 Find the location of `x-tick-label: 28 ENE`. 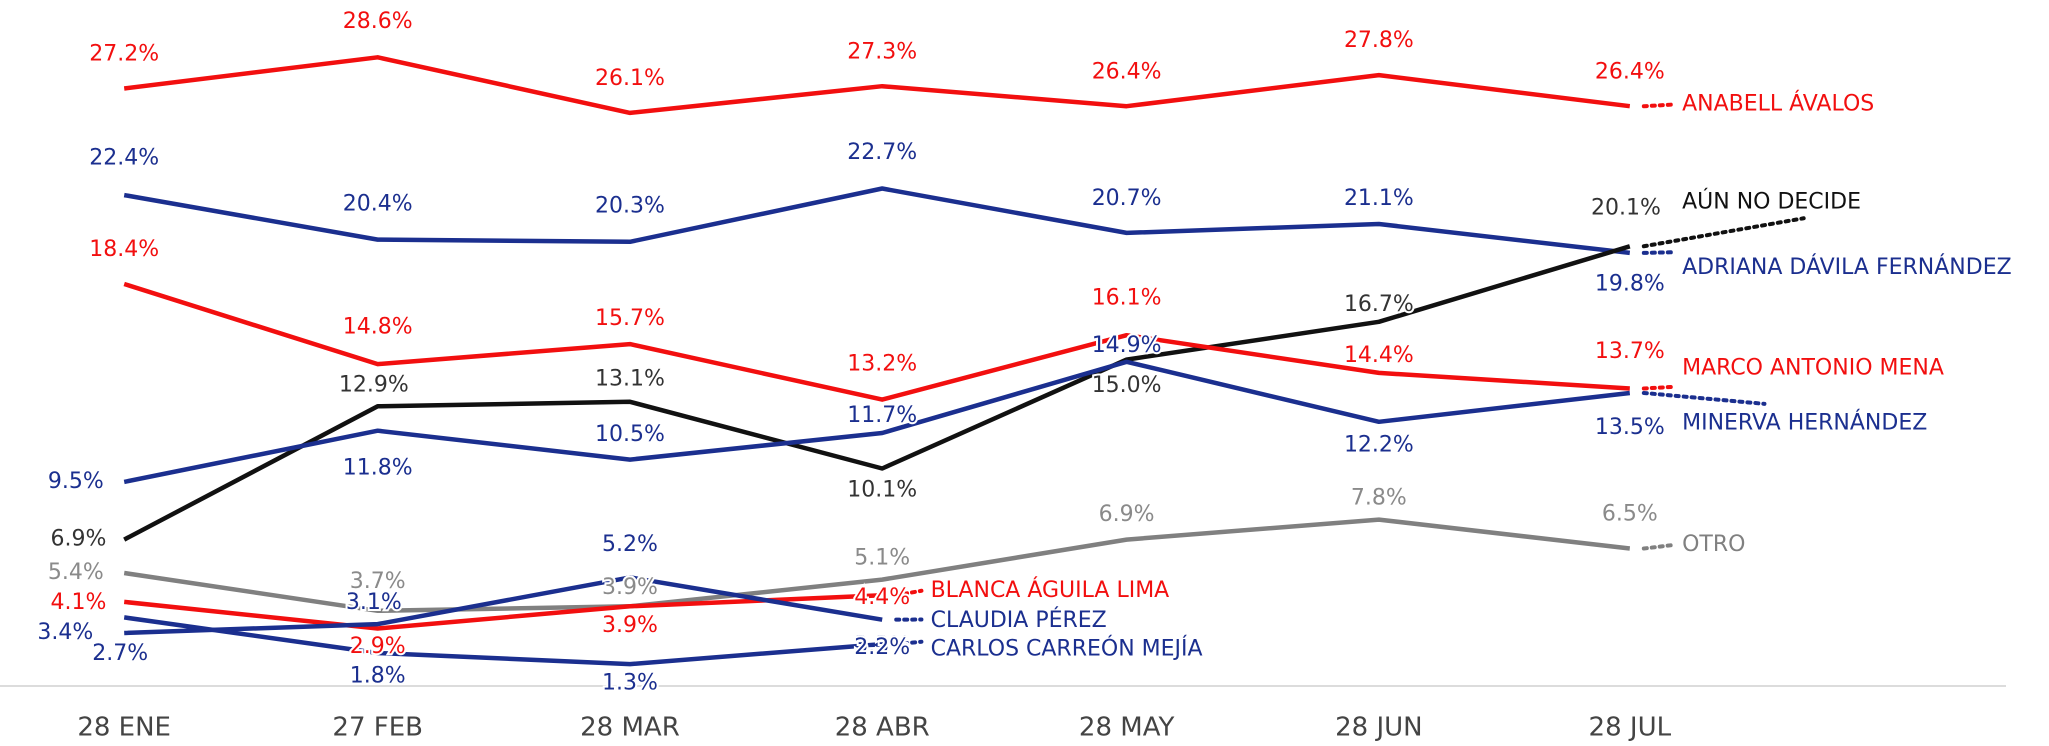

x-tick-label: 28 ENE is located at coordinates (124, 728).